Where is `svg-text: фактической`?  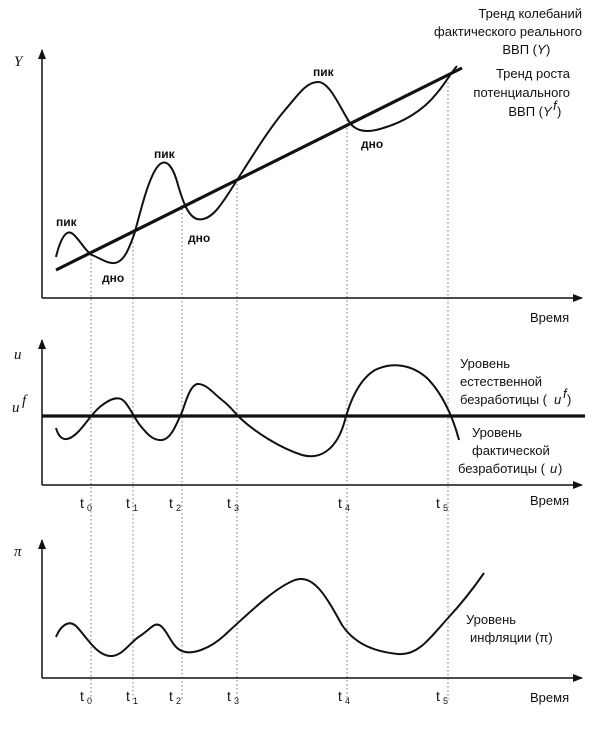
svg-text: фактической is located at coordinates (511, 450).